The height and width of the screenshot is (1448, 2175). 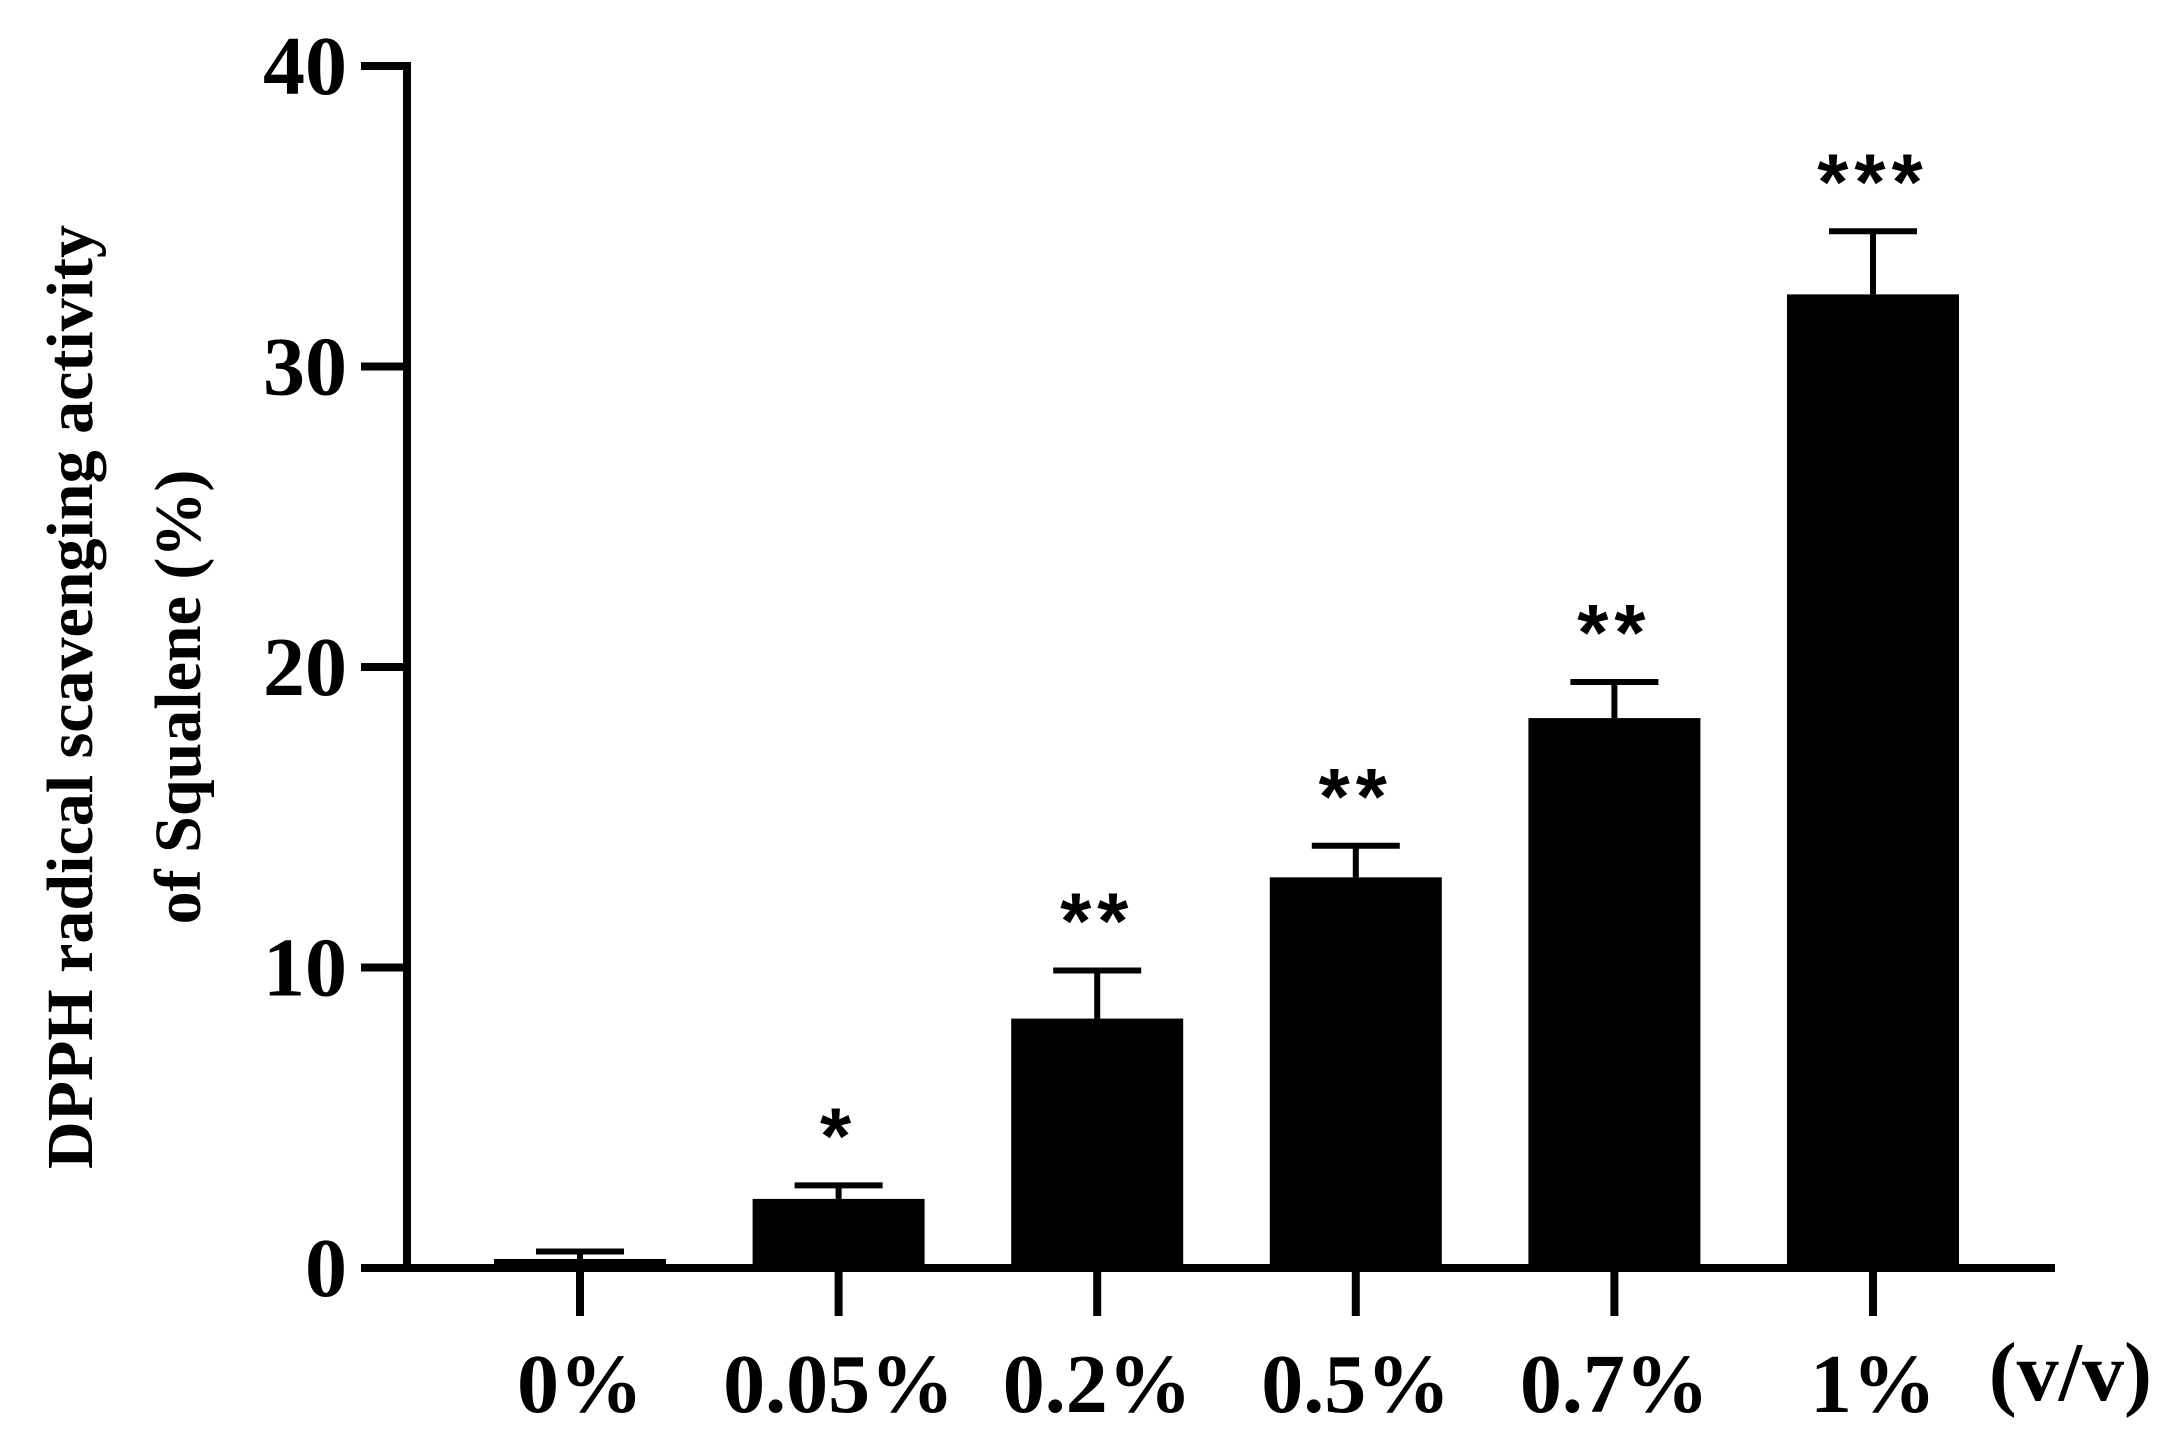 I want to click on significance-label-2: **, so click(x=1097, y=921).